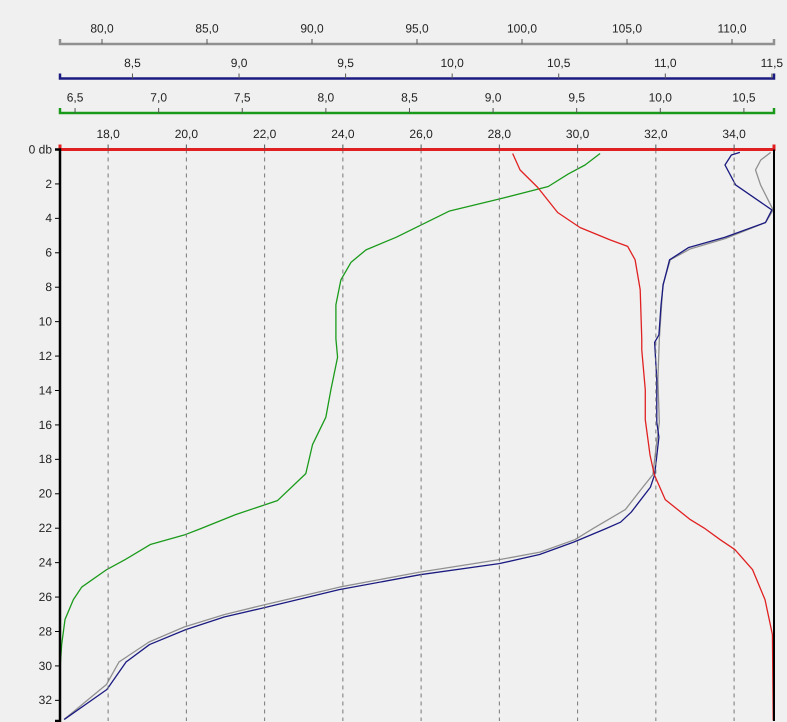 The width and height of the screenshot is (787, 722). I want to click on x-tick-label: 30,0, so click(578, 133).